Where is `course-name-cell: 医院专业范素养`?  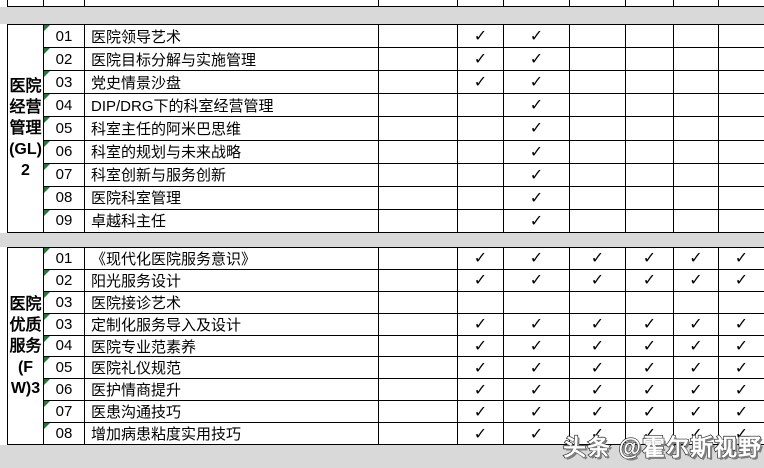 course-name-cell: 医院专业范素养 is located at coordinates (232, 346).